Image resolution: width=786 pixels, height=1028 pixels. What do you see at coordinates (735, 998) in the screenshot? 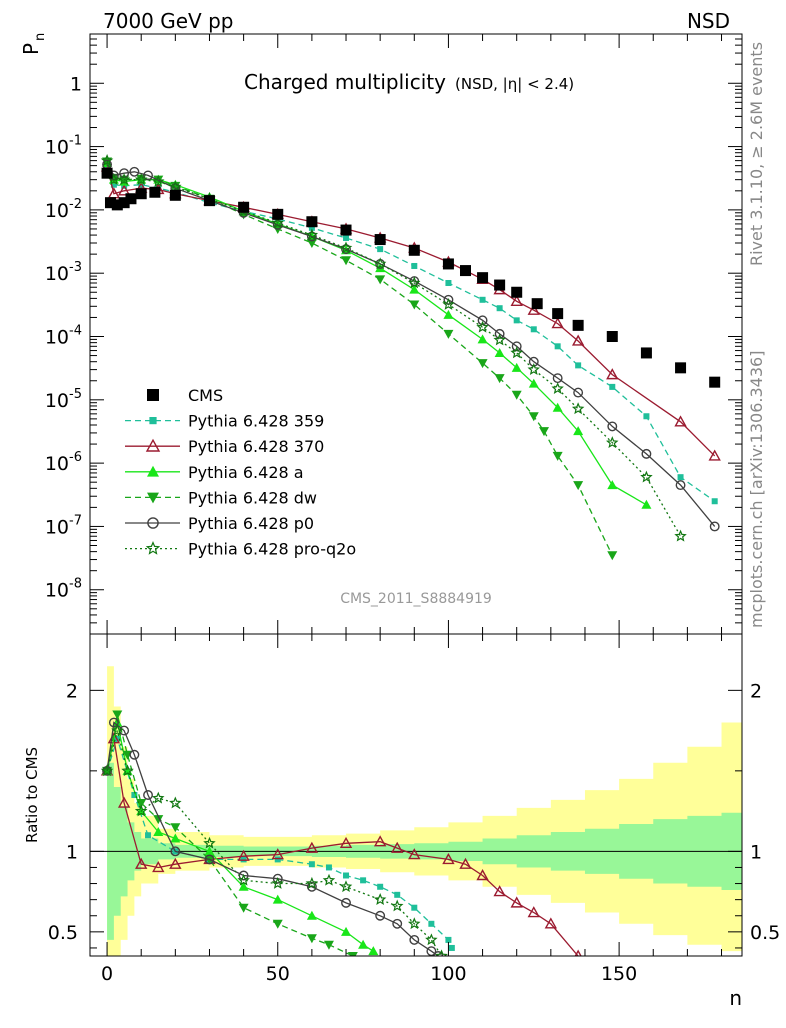
I see `x-axis-label: n` at bounding box center [735, 998].